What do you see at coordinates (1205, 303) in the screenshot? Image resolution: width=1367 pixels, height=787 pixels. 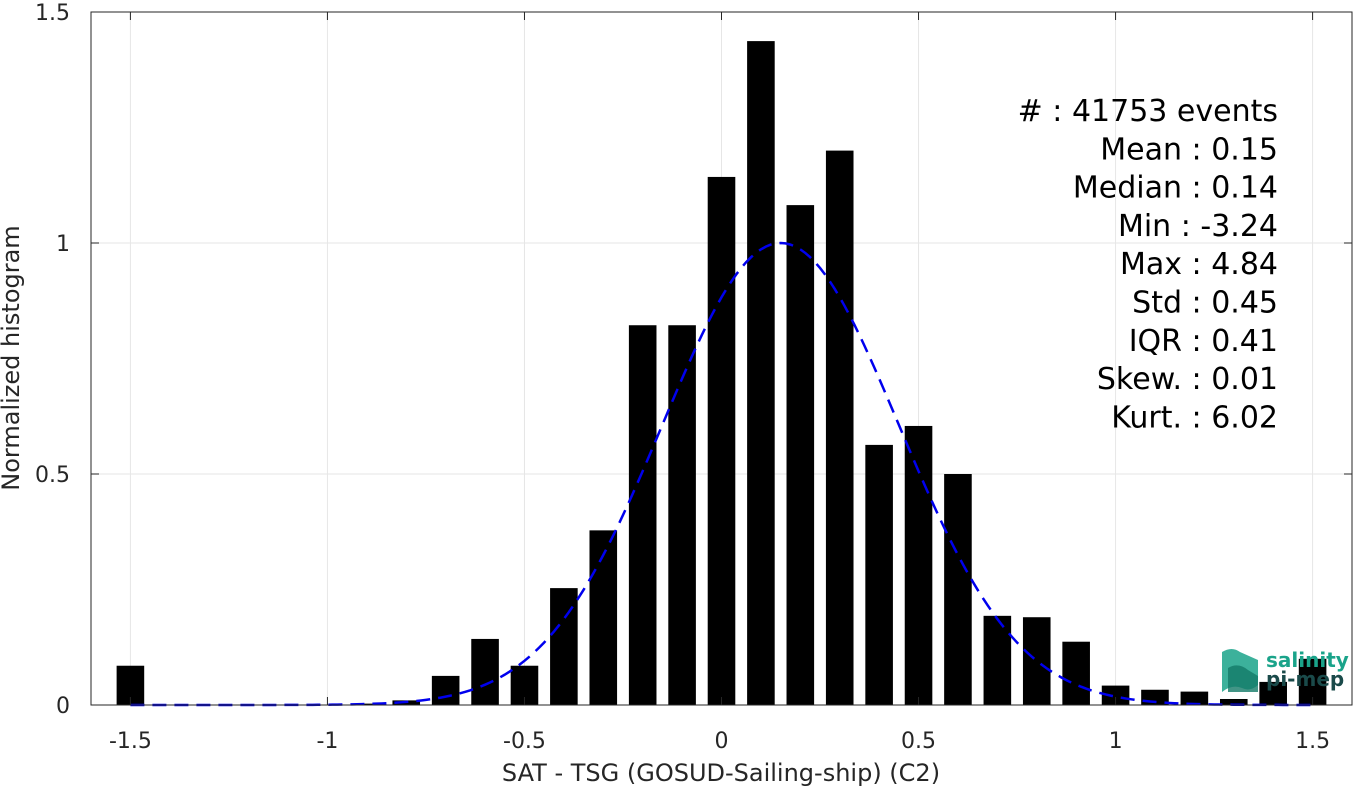 I see `stat-line: Std : 0.45` at bounding box center [1205, 303].